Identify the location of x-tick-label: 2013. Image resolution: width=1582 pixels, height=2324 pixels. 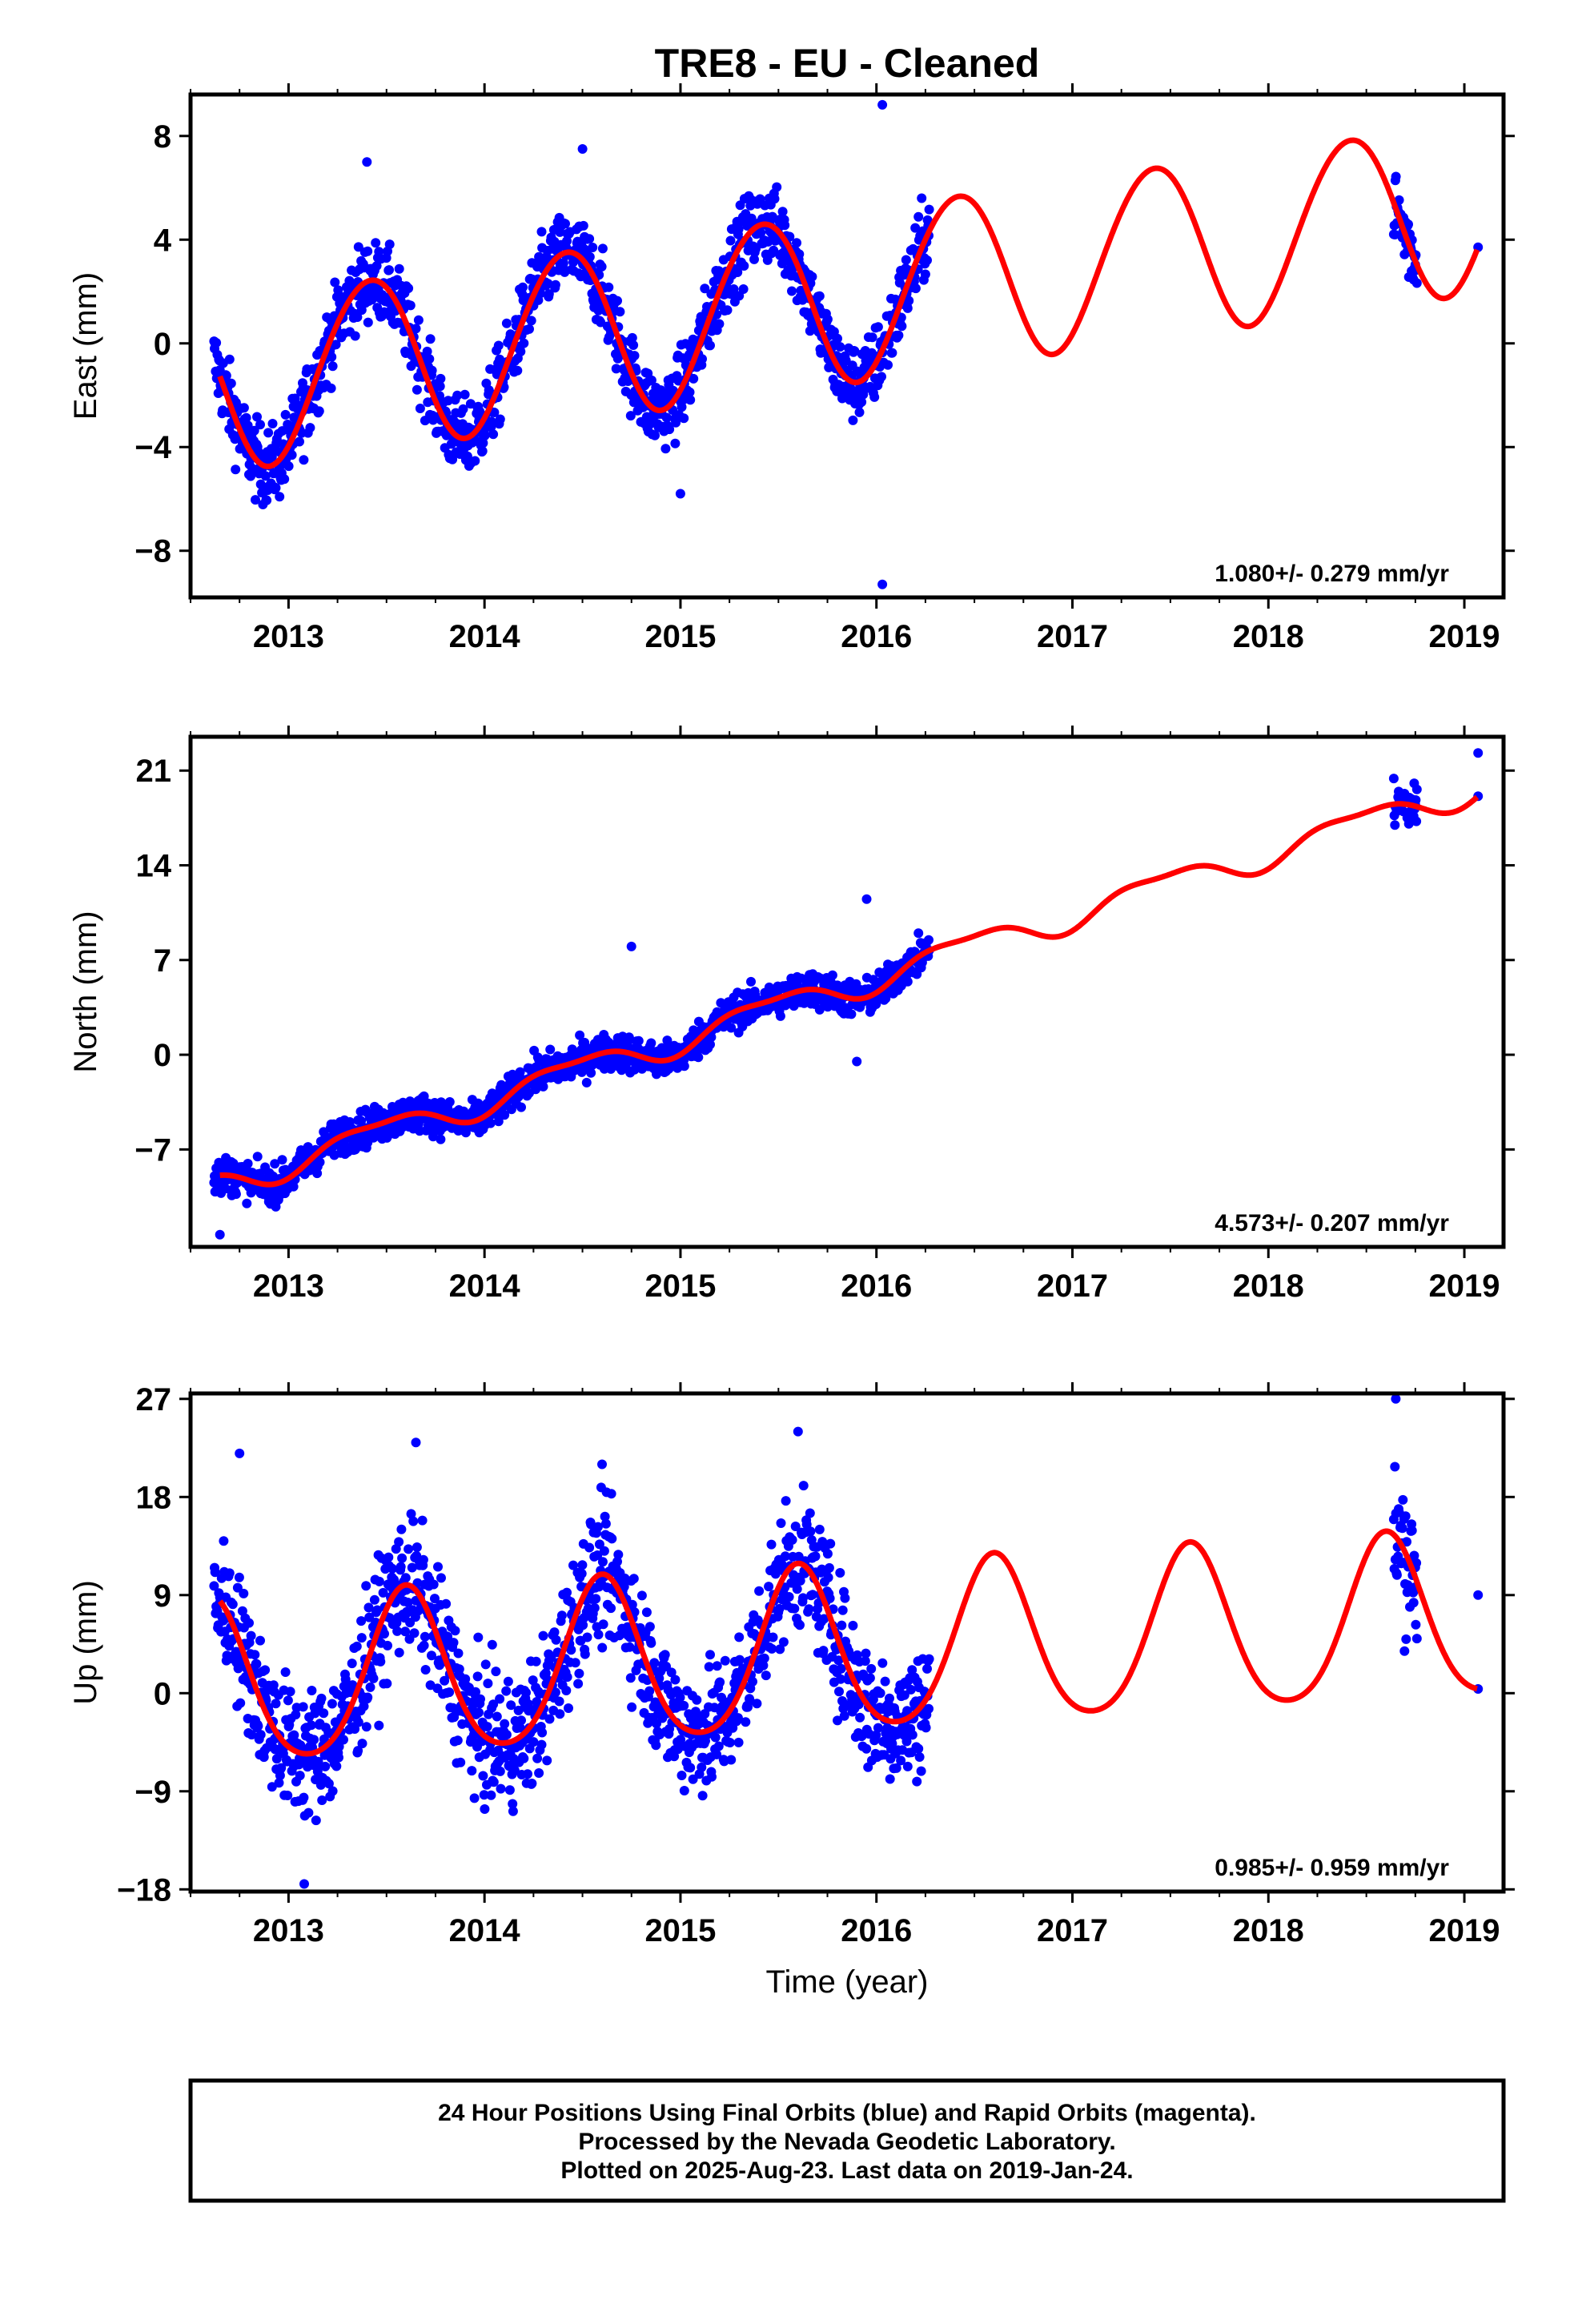
(288, 636).